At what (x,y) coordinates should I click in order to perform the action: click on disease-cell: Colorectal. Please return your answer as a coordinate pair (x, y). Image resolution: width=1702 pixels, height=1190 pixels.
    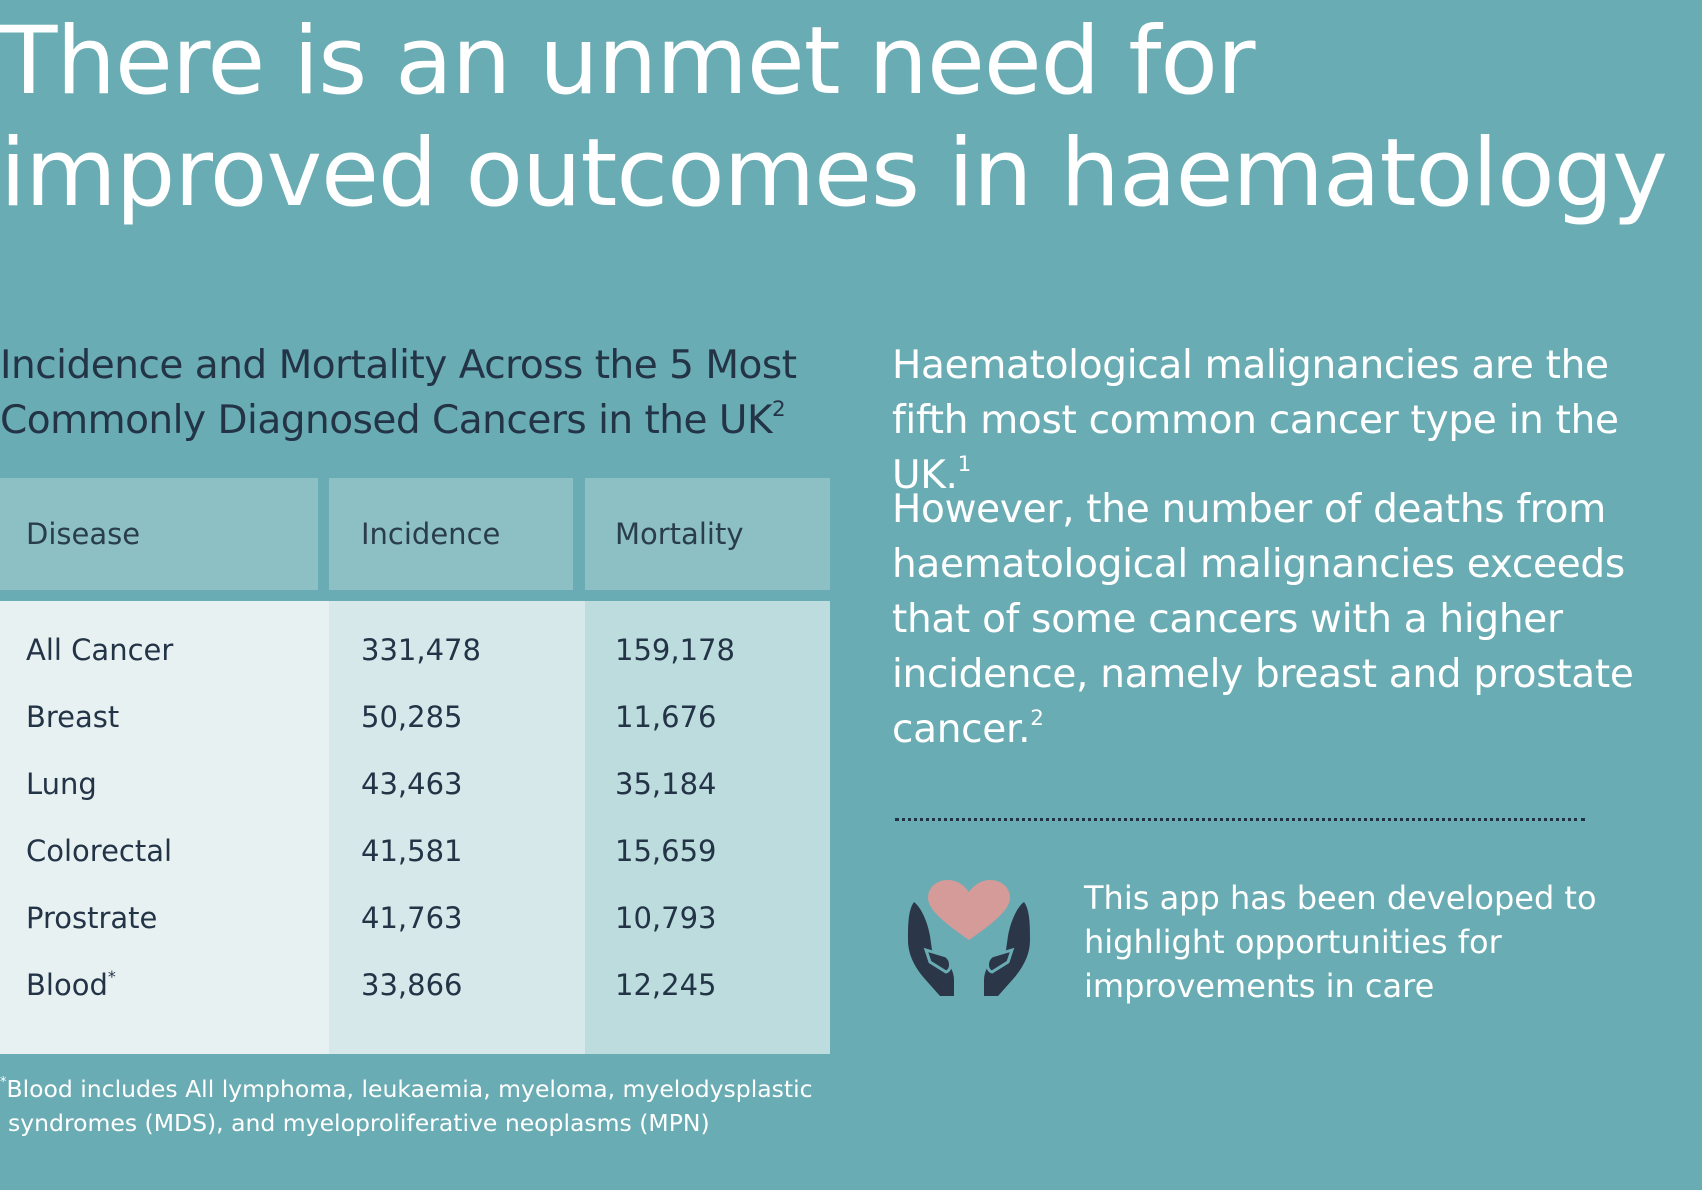
    Looking at the image, I should click on (99, 851).